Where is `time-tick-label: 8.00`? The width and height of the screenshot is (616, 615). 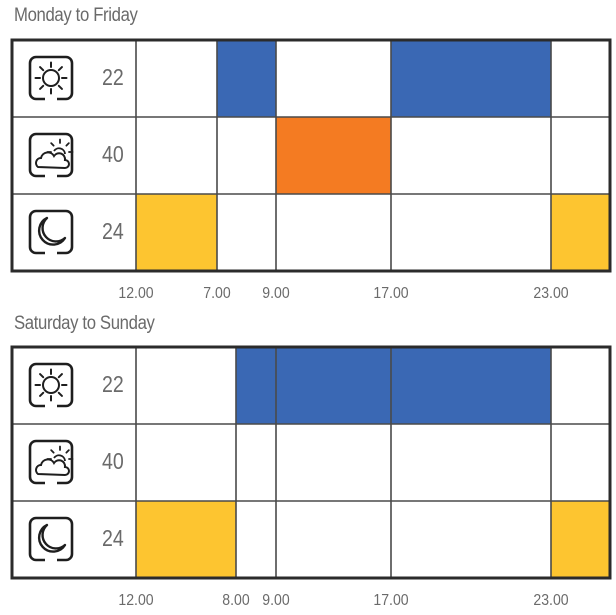
time-tick-label: 8.00 is located at coordinates (236, 600).